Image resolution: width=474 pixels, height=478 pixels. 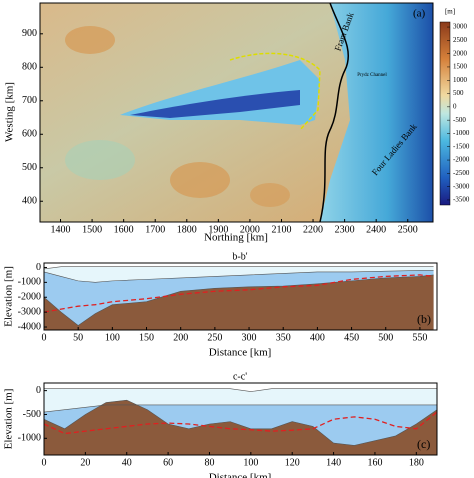 What do you see at coordinates (455, 106) in the screenshot?
I see `colorbar-tick-label: 0` at bounding box center [455, 106].